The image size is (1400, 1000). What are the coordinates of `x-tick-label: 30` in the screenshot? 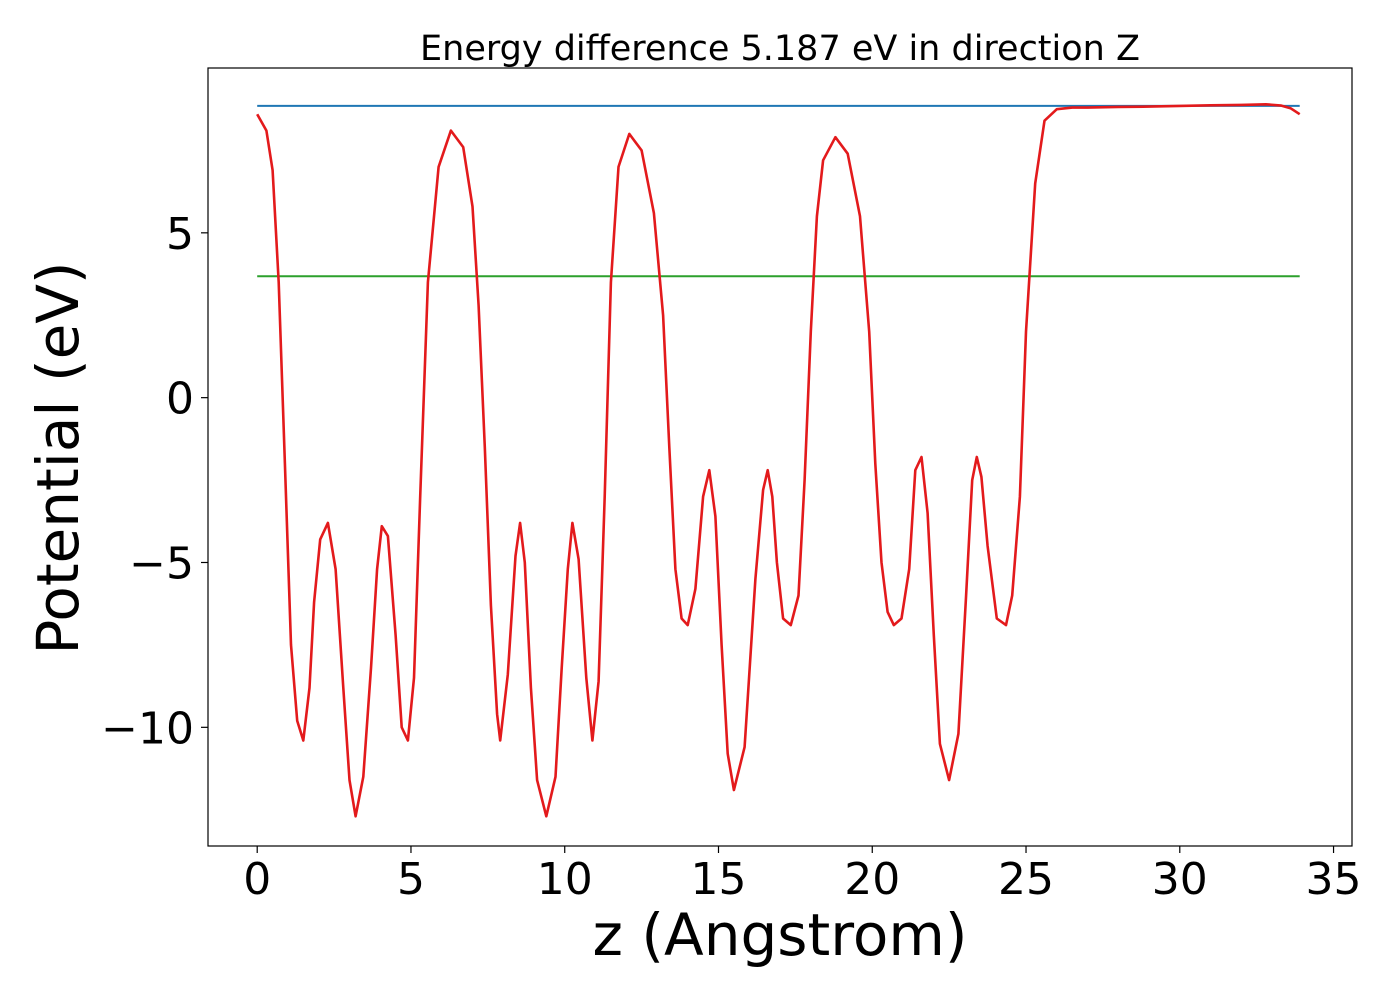 It's located at (1180, 879).